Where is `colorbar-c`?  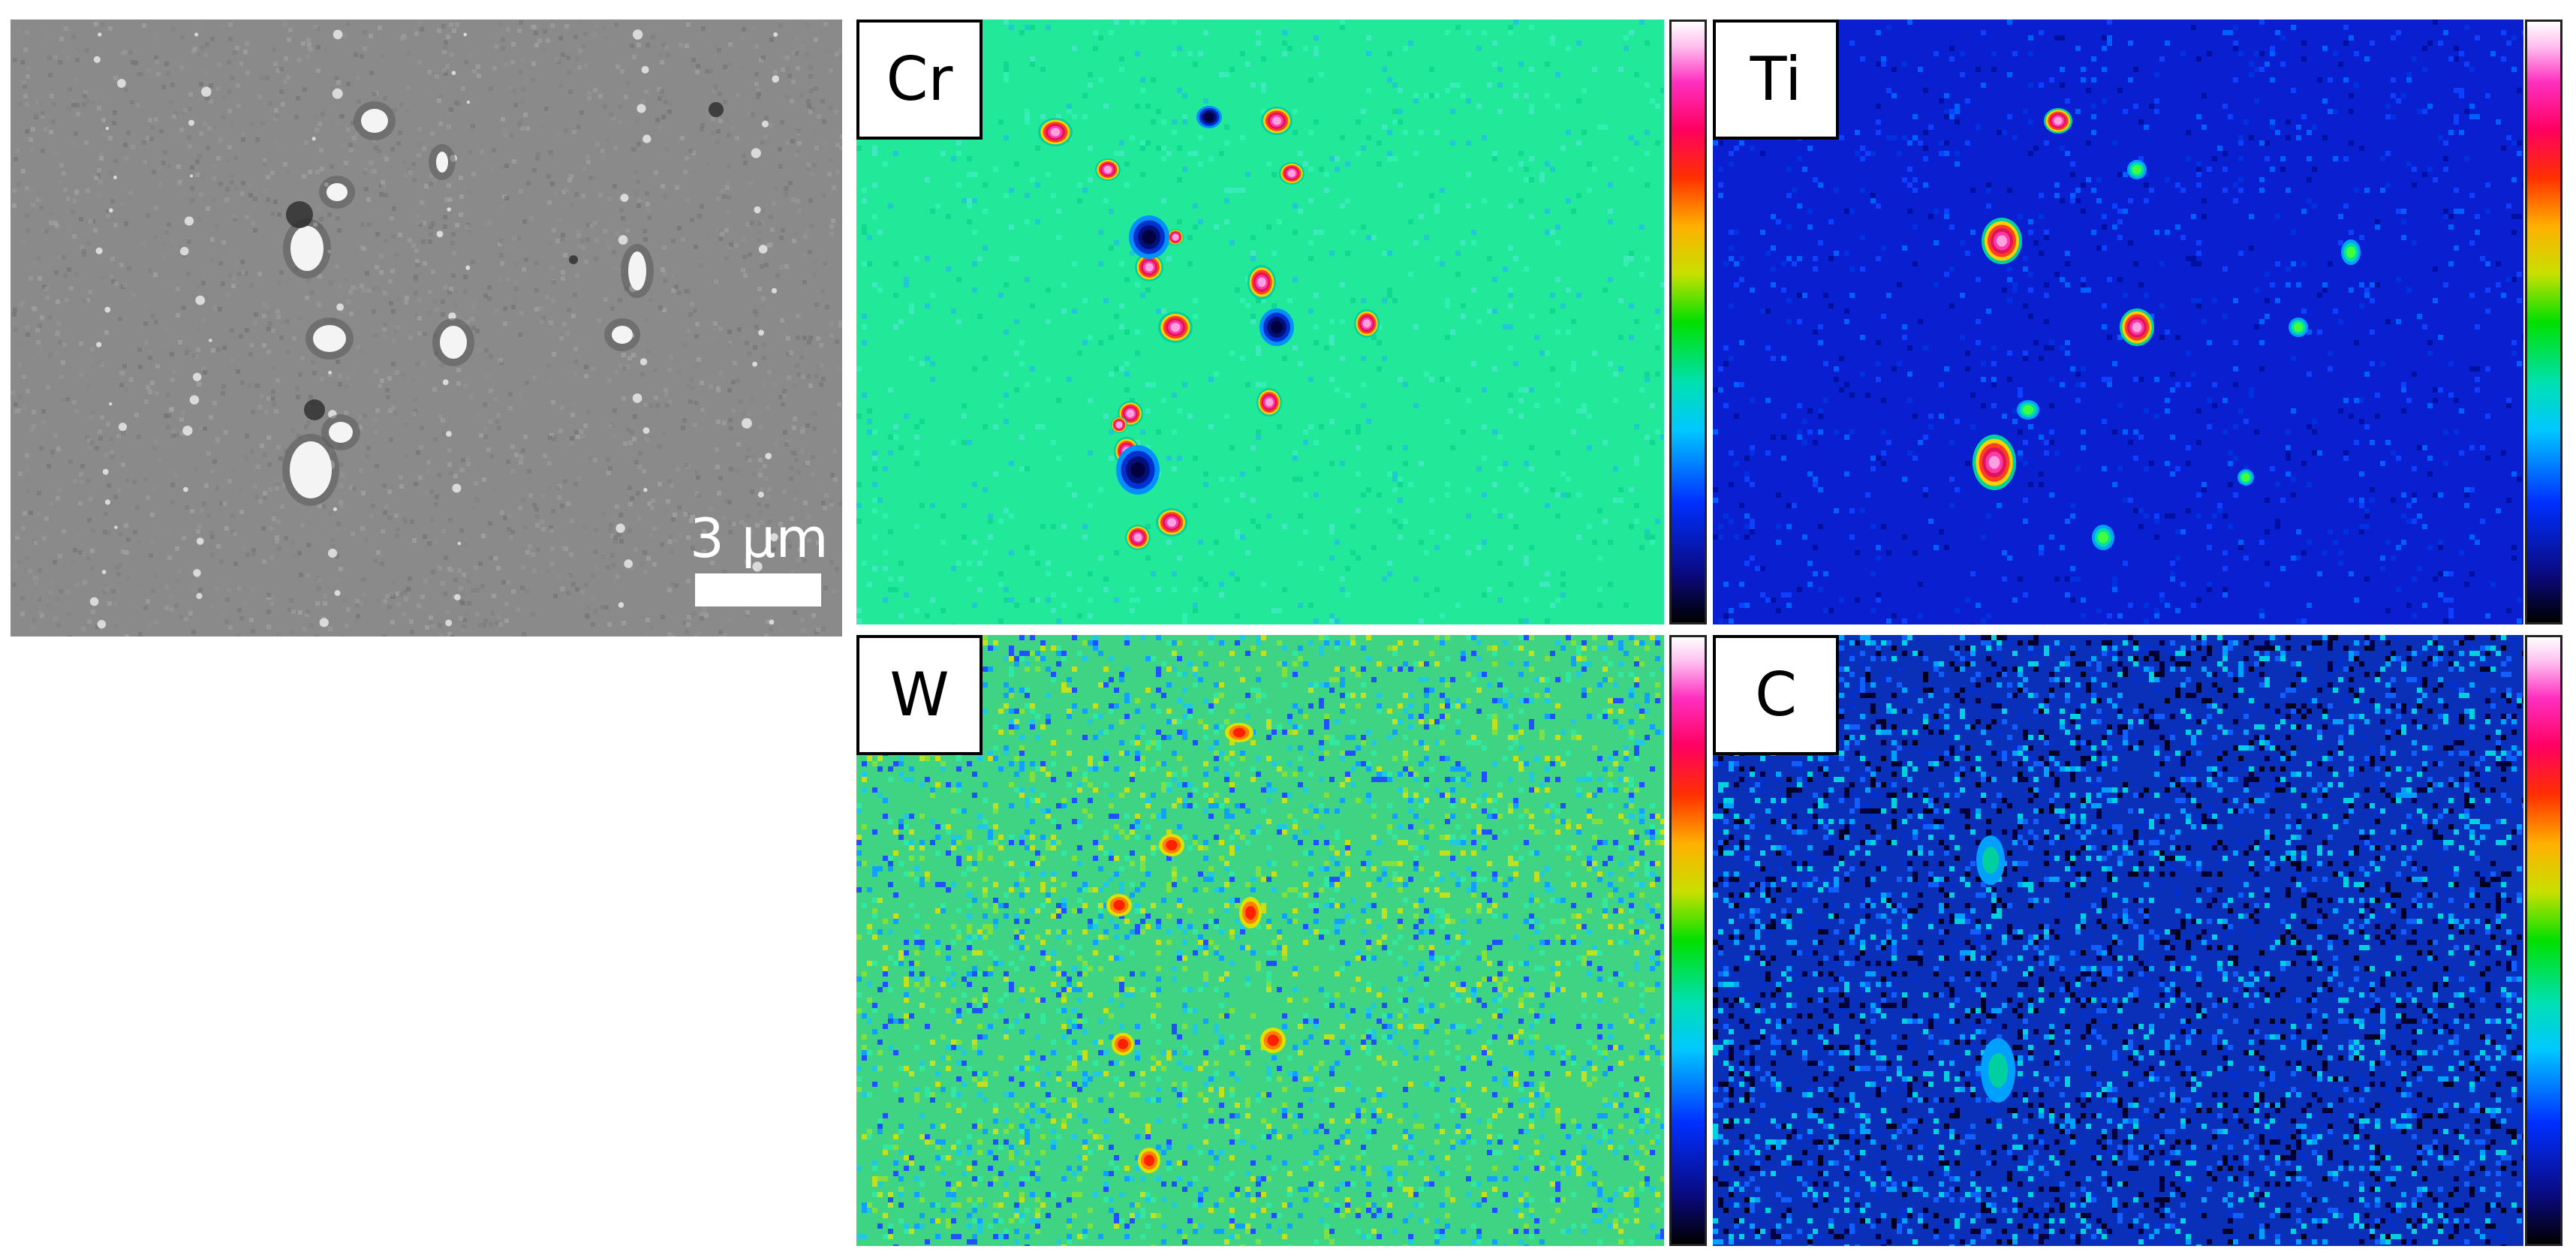 colorbar-c is located at coordinates (2543, 940).